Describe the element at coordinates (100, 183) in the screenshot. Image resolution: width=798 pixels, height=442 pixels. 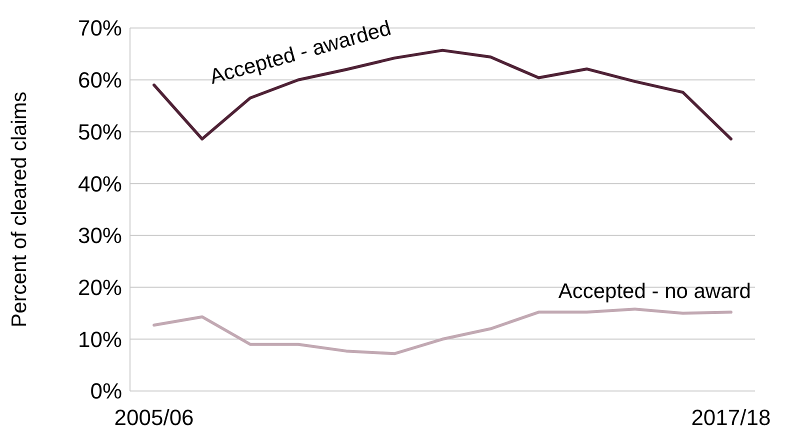
I see `y-tick-label: 40%` at that location.